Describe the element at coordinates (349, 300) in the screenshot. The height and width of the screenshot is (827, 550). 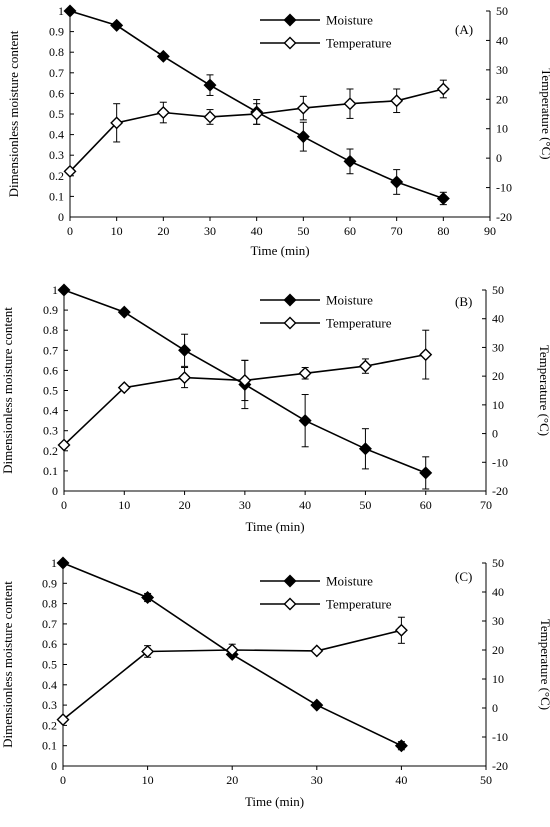
I see `legend-label-moisture: Moisture` at that location.